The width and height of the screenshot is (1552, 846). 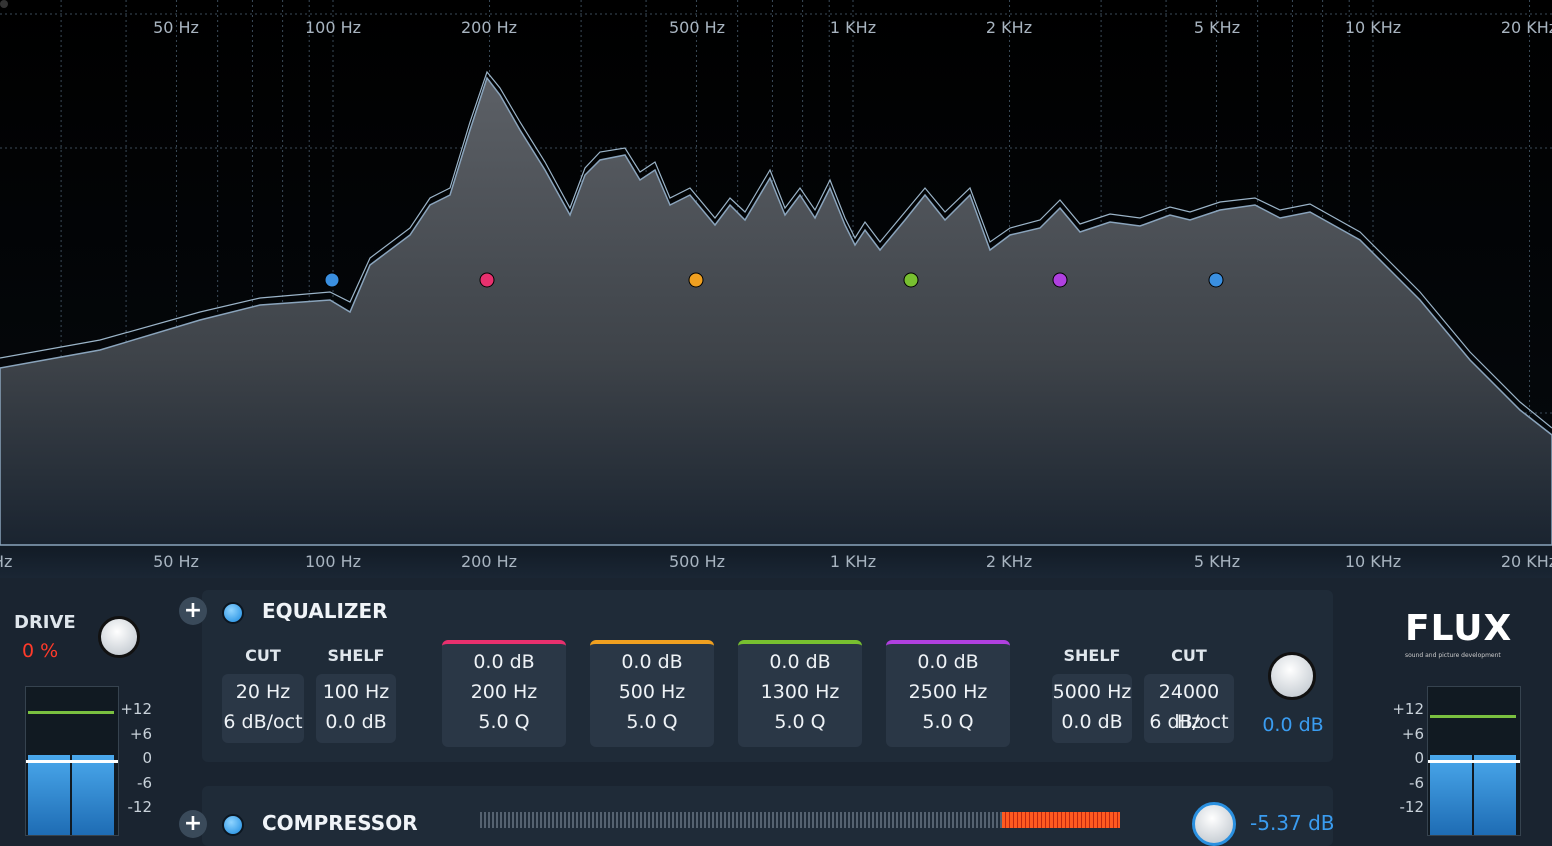 What do you see at coordinates (263, 692) in the screenshot?
I see `band-value: 20 Hz` at bounding box center [263, 692].